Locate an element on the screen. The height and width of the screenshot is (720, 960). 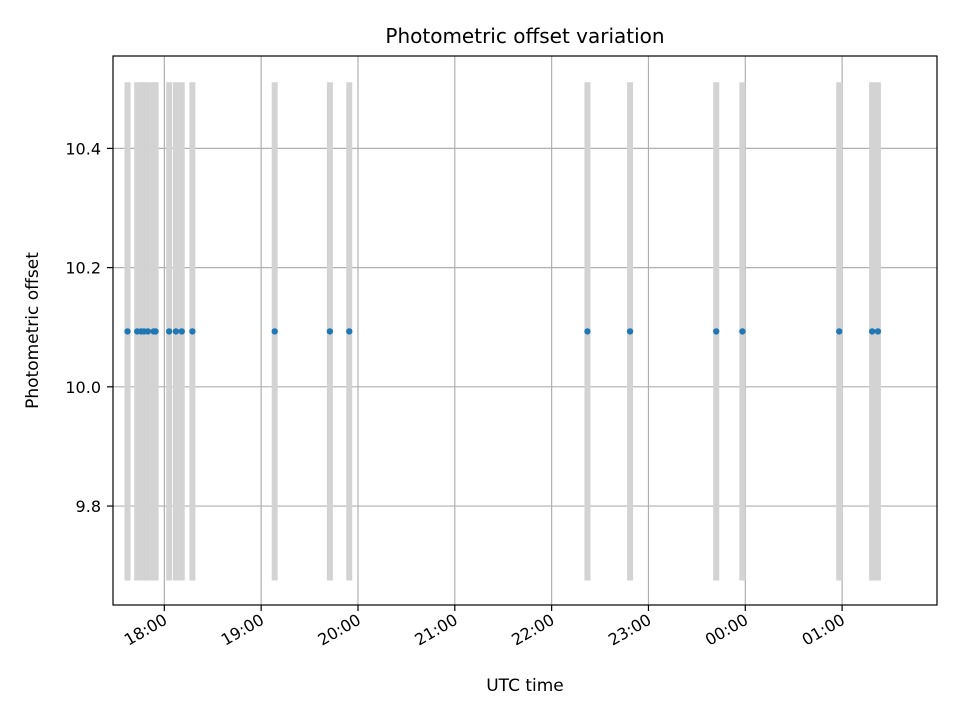
chart-title: Photometric offset variation is located at coordinates (524, 36).